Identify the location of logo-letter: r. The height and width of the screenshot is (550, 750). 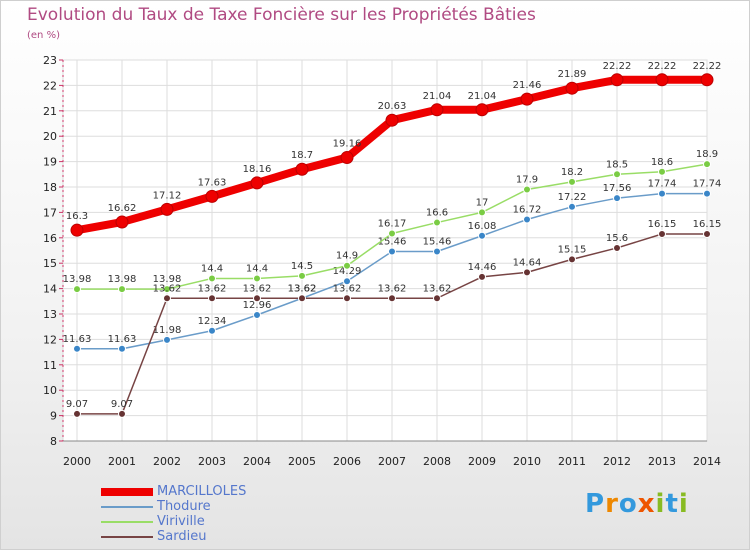
(612, 504).